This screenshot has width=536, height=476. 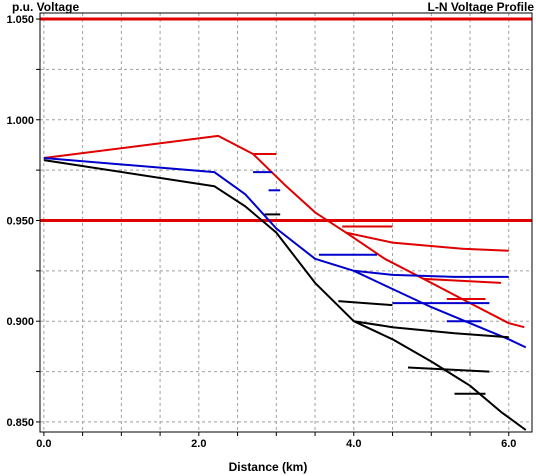 I want to click on y-tick-label: 0.850, so click(x=20, y=423).